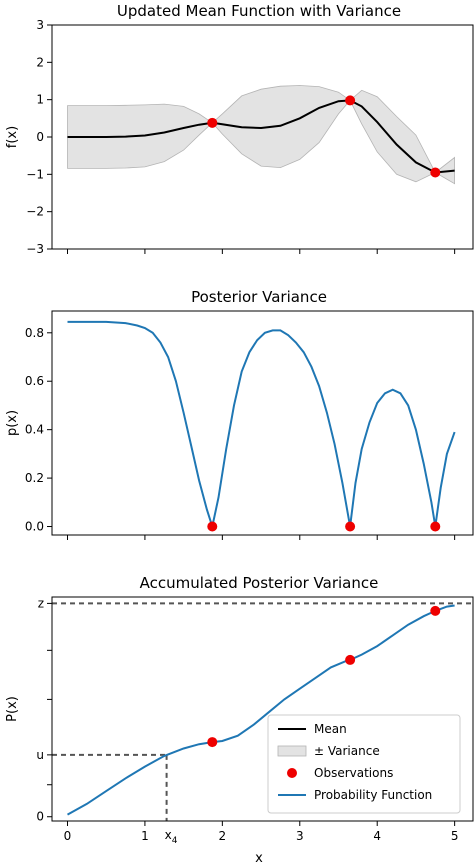 Image resolution: width=474 pixels, height=866 pixels. What do you see at coordinates (455, 836) in the screenshot?
I see `x-tick-label: 5` at bounding box center [455, 836].